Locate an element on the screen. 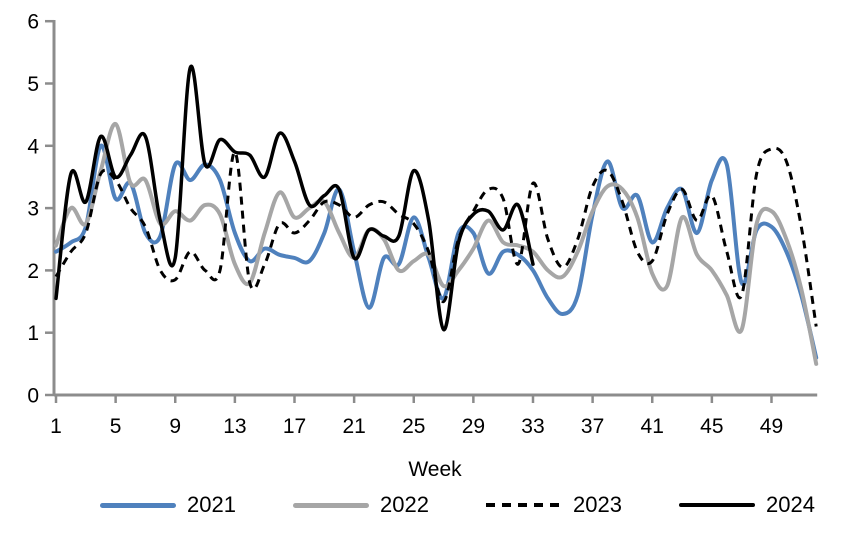  legend-item-2023: 2023 is located at coordinates (554, 505).